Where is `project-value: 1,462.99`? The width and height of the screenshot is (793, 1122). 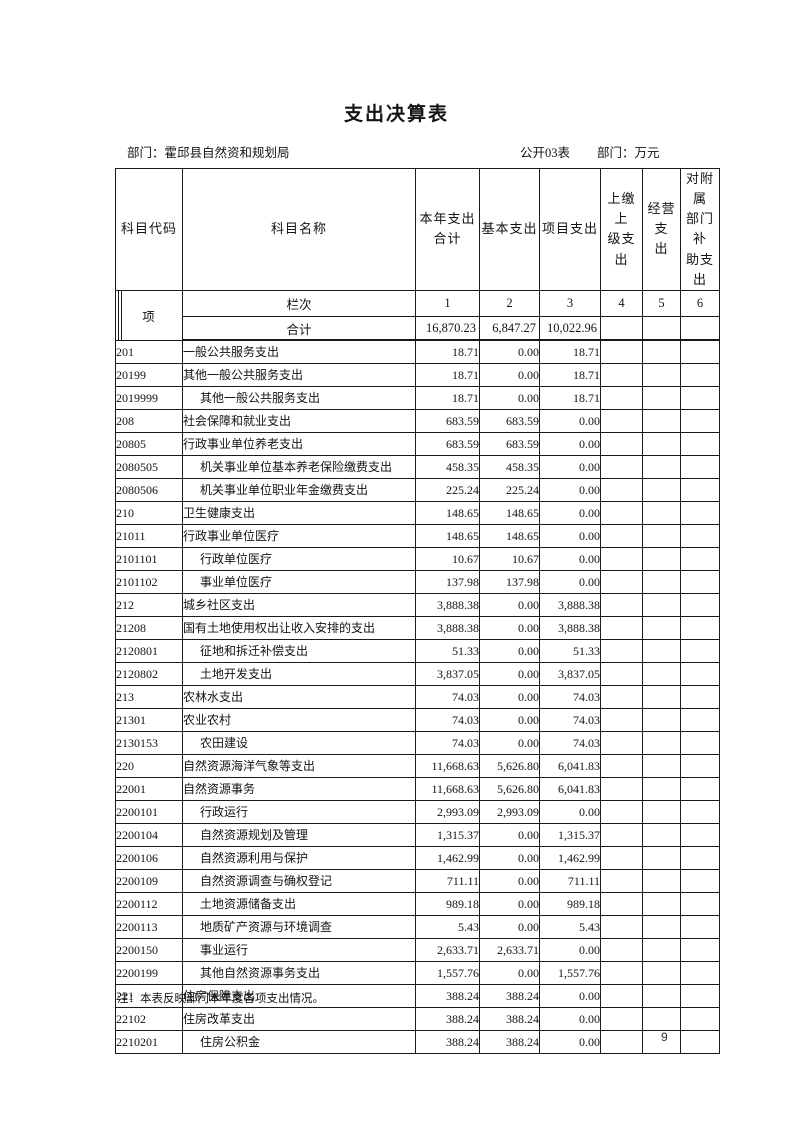 project-value: 1,462.99 is located at coordinates (570, 858).